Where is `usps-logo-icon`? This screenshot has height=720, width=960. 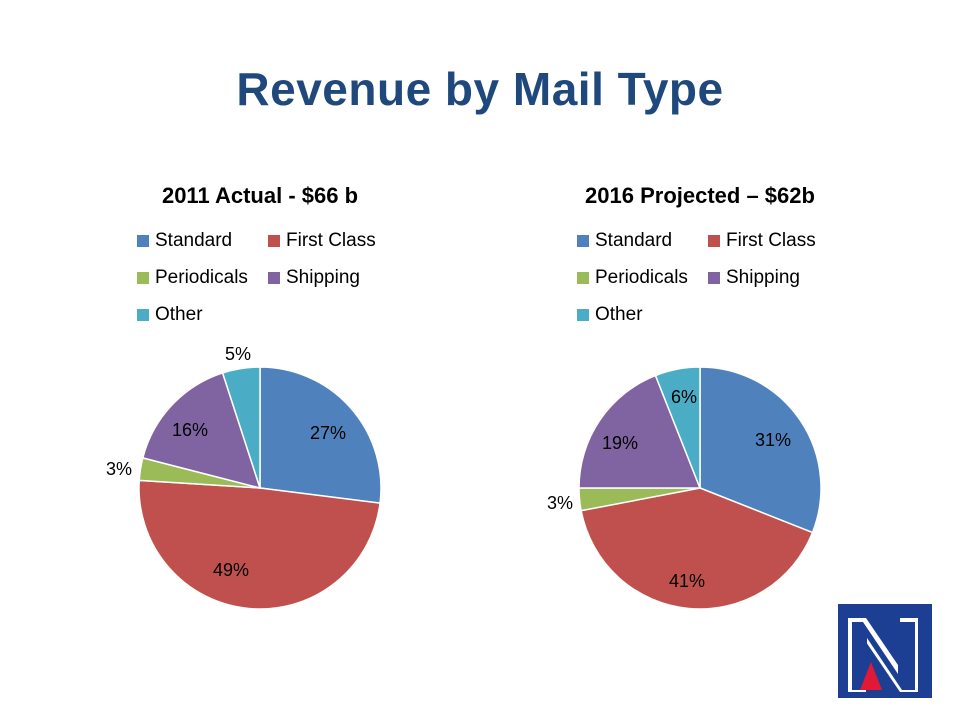
usps-logo-icon is located at coordinates (885, 651).